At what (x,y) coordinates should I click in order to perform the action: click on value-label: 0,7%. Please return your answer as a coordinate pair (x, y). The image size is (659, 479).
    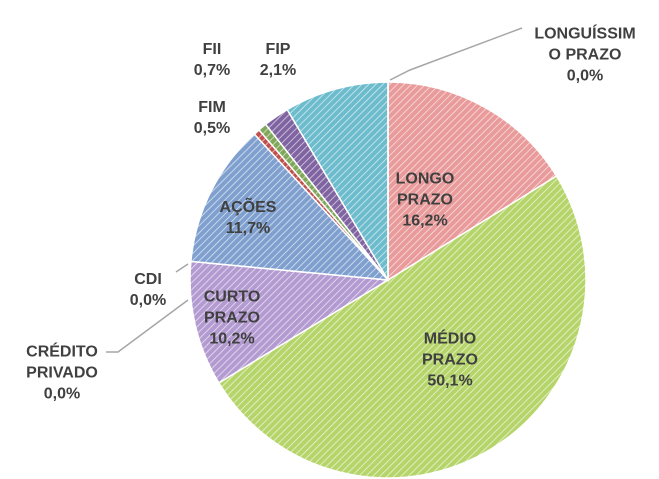
    Looking at the image, I should click on (212, 70).